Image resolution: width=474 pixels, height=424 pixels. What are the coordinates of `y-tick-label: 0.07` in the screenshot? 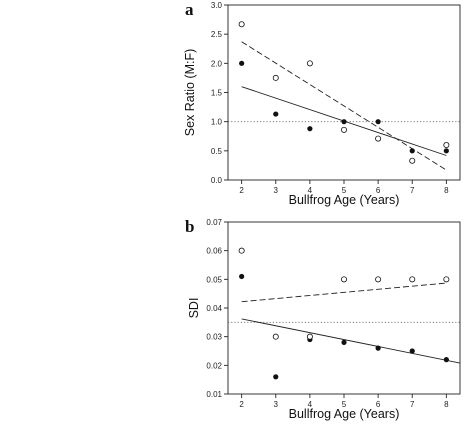 It's located at (214, 222).